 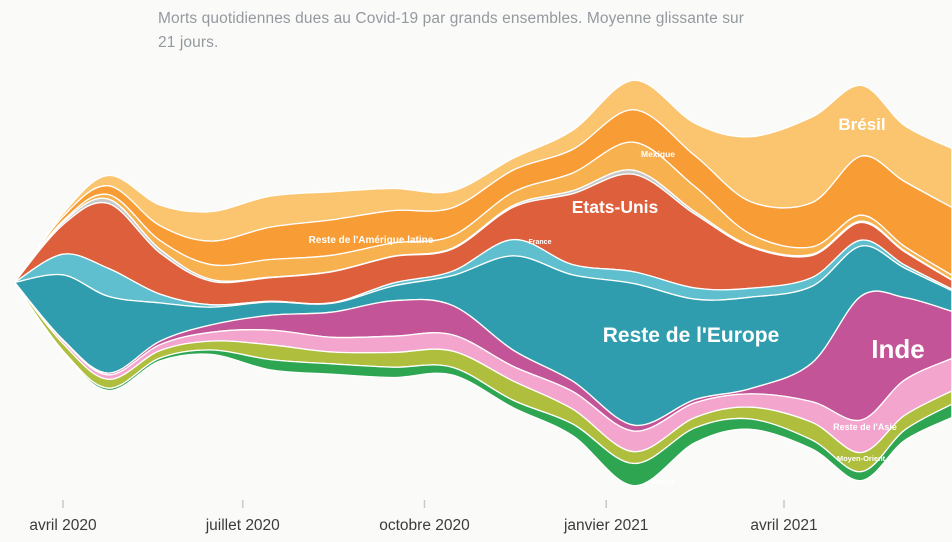 I want to click on axis-tick-label: janvier 2021, so click(x=605, y=525).